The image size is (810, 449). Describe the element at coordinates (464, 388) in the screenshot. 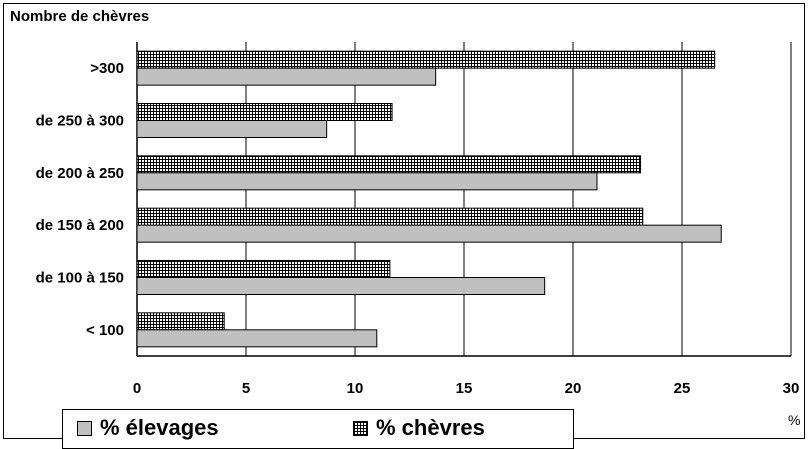

I see `x-tick-label-3: 15` at that location.